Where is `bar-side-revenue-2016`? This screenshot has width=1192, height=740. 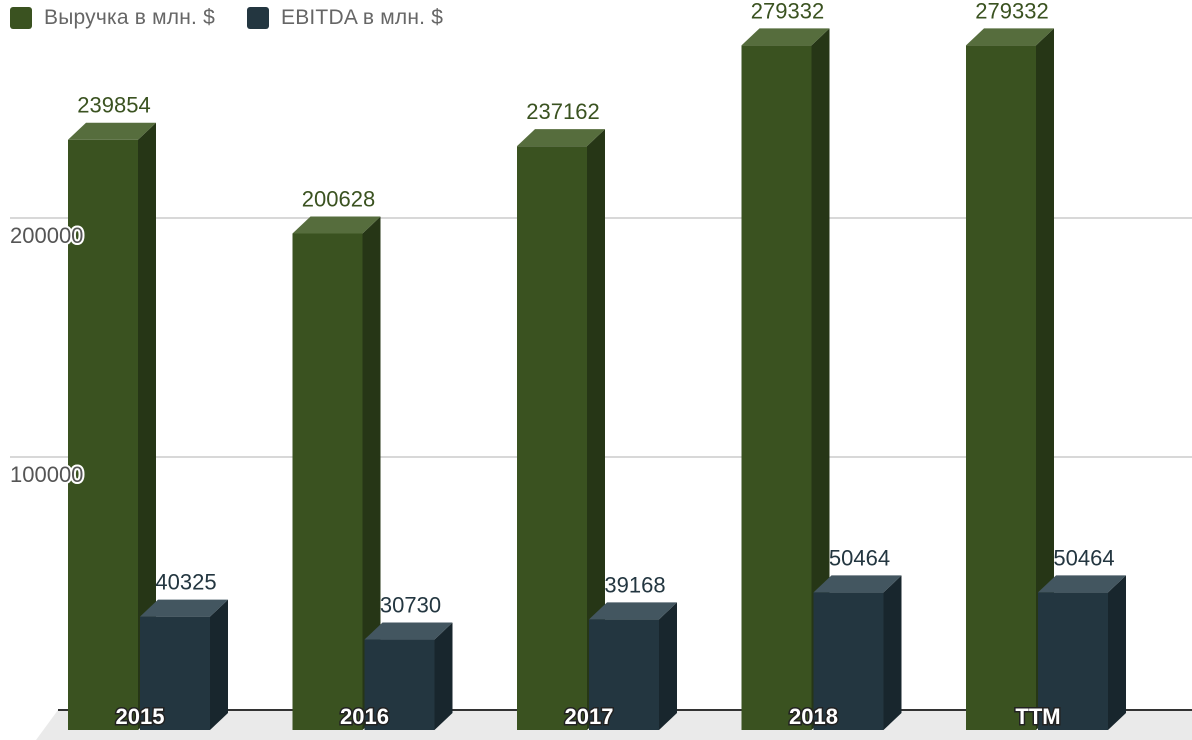 bar-side-revenue-2016 is located at coordinates (371, 473).